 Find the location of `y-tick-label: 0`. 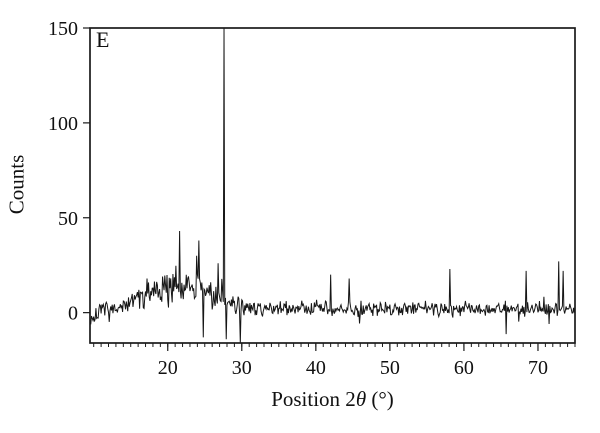

y-tick-label: 0 is located at coordinates (73, 314).